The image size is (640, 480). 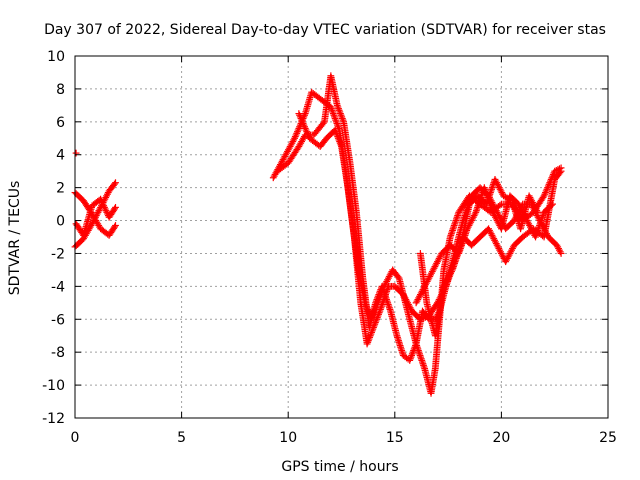 What do you see at coordinates (58, 254) in the screenshot?
I see `y-tick-label: -2` at bounding box center [58, 254].